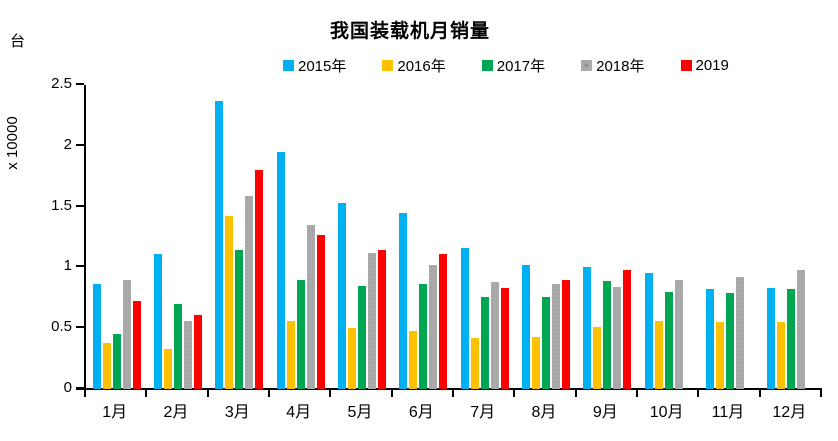 Image resolution: width=838 pixels, height=441 pixels. I want to click on x-tick-label: 1月, so click(115, 412).